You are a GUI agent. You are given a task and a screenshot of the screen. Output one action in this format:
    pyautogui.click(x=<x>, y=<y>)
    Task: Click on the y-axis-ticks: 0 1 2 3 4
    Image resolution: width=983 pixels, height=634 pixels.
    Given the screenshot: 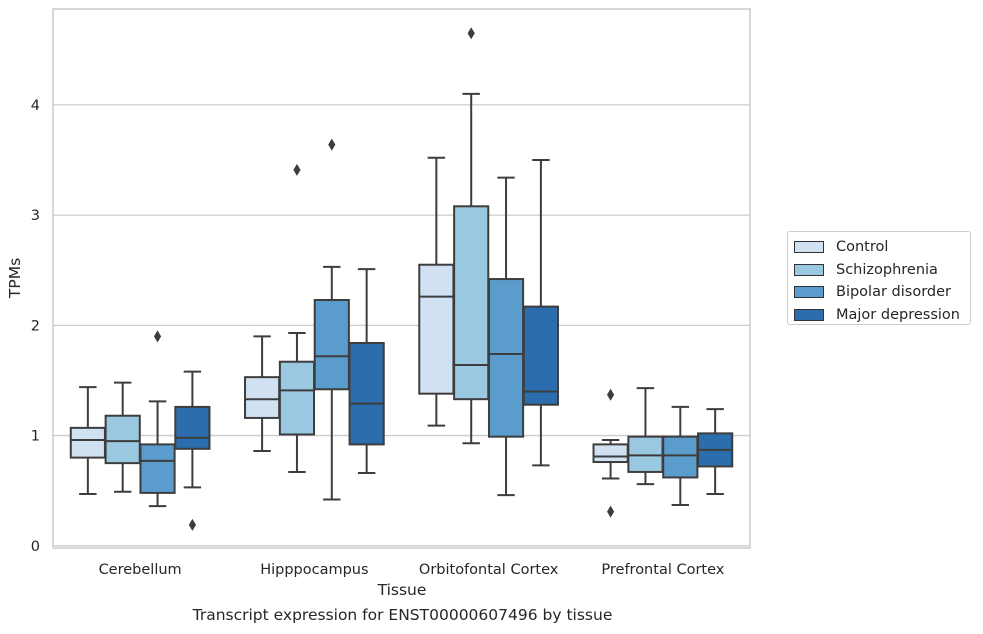 What is the action you would take?
    pyautogui.click(x=35, y=326)
    